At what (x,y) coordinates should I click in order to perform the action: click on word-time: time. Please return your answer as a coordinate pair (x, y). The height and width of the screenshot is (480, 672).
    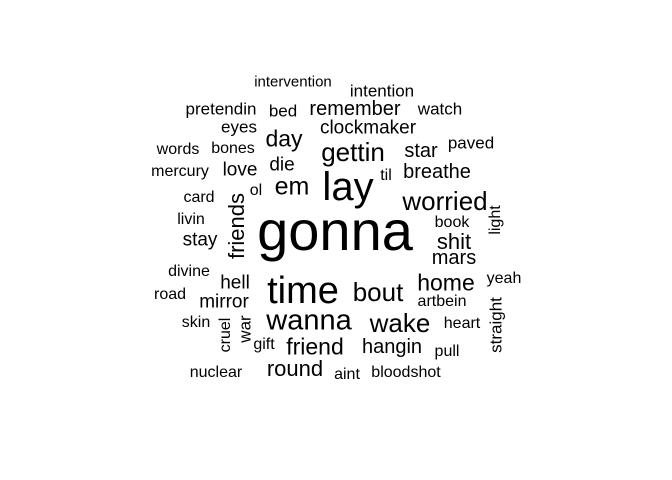
    Looking at the image, I should click on (303, 291).